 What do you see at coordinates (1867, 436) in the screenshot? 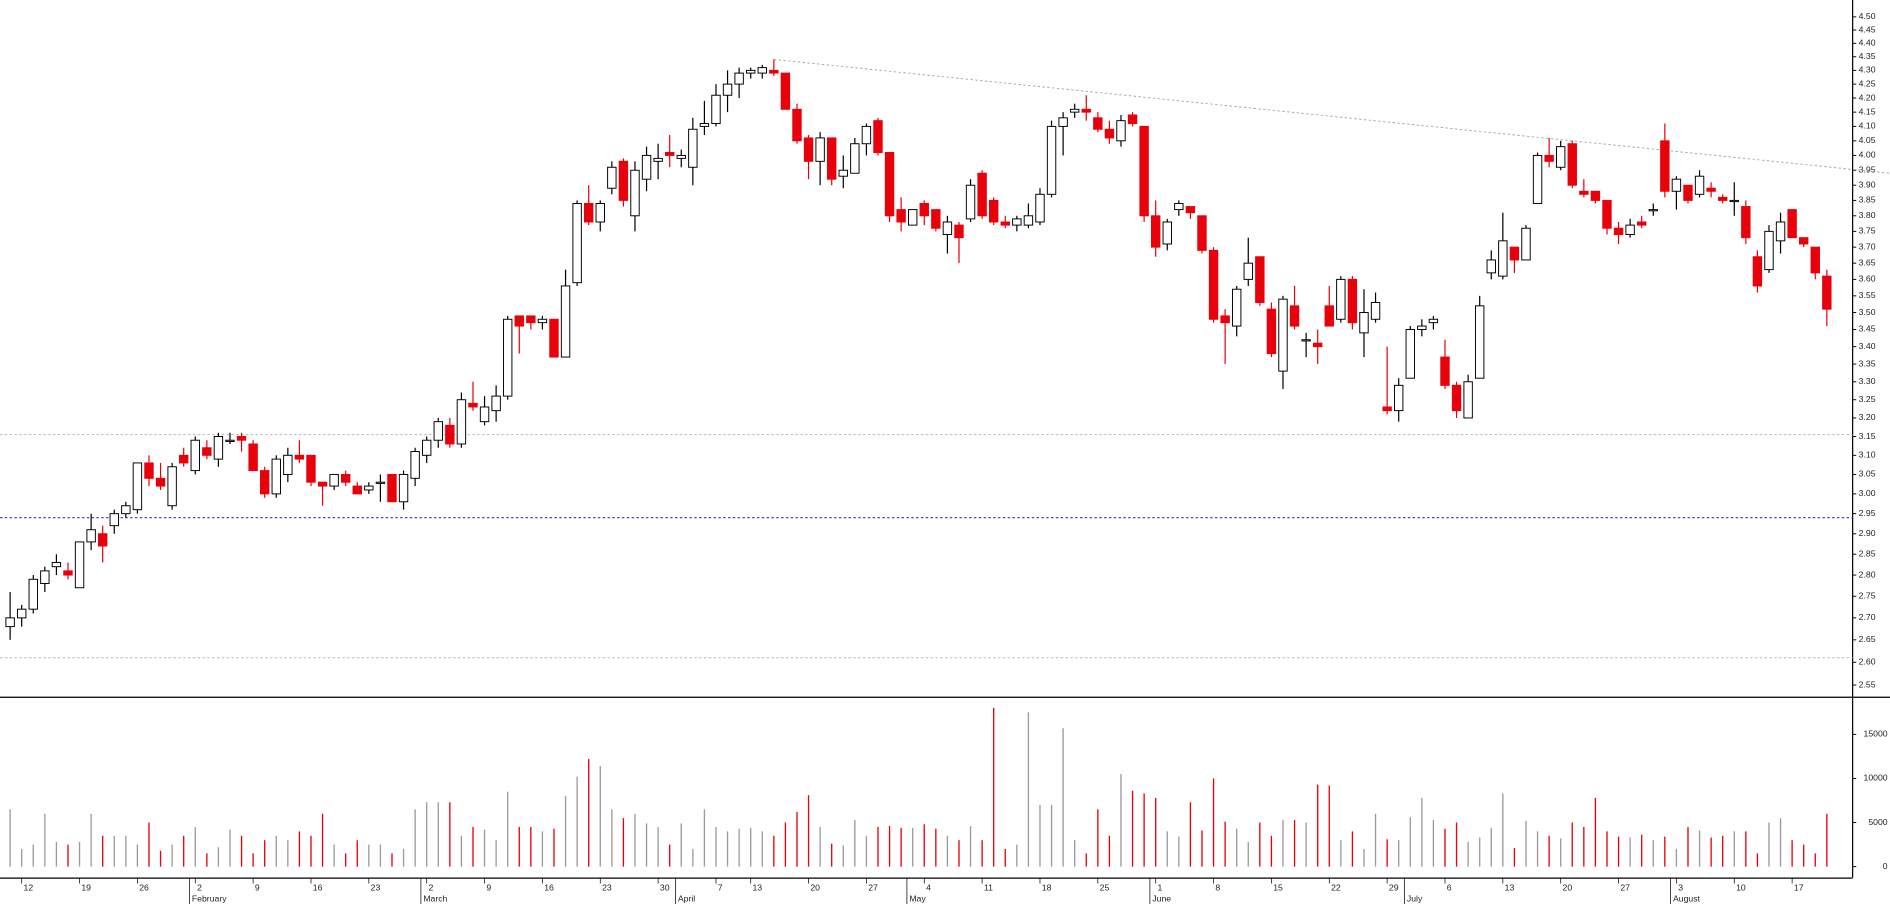
I see `y-tick-label: 3.15` at bounding box center [1867, 436].